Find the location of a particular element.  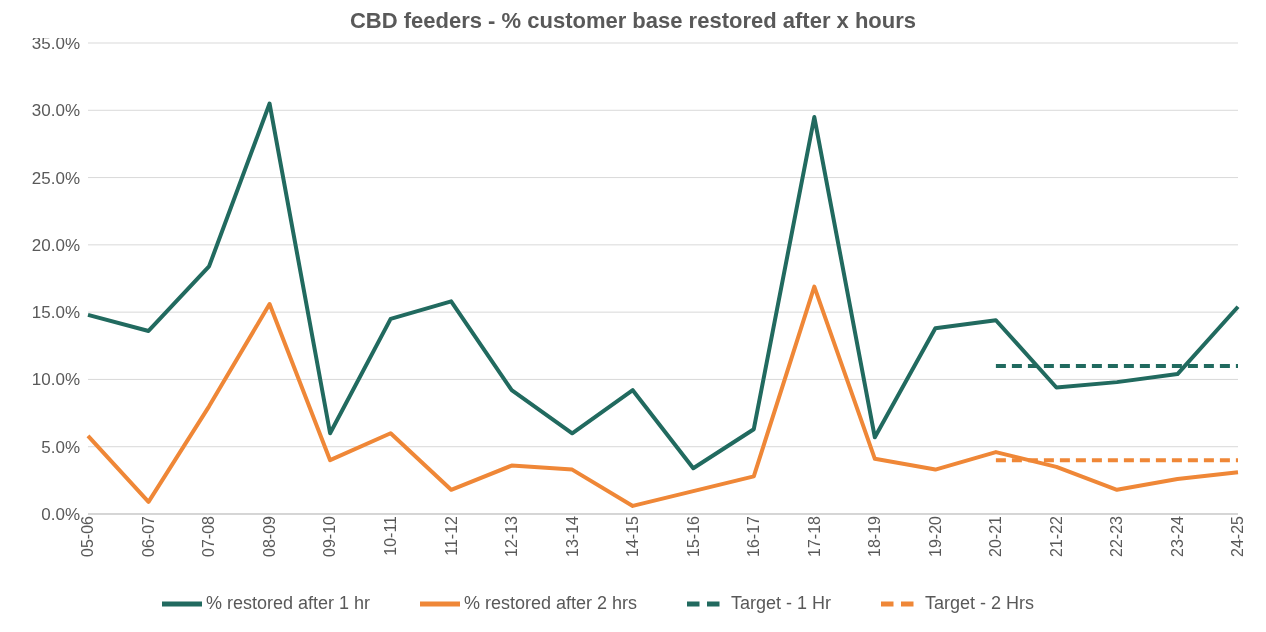

x-tick-label: 22-23 is located at coordinates (1117, 536).